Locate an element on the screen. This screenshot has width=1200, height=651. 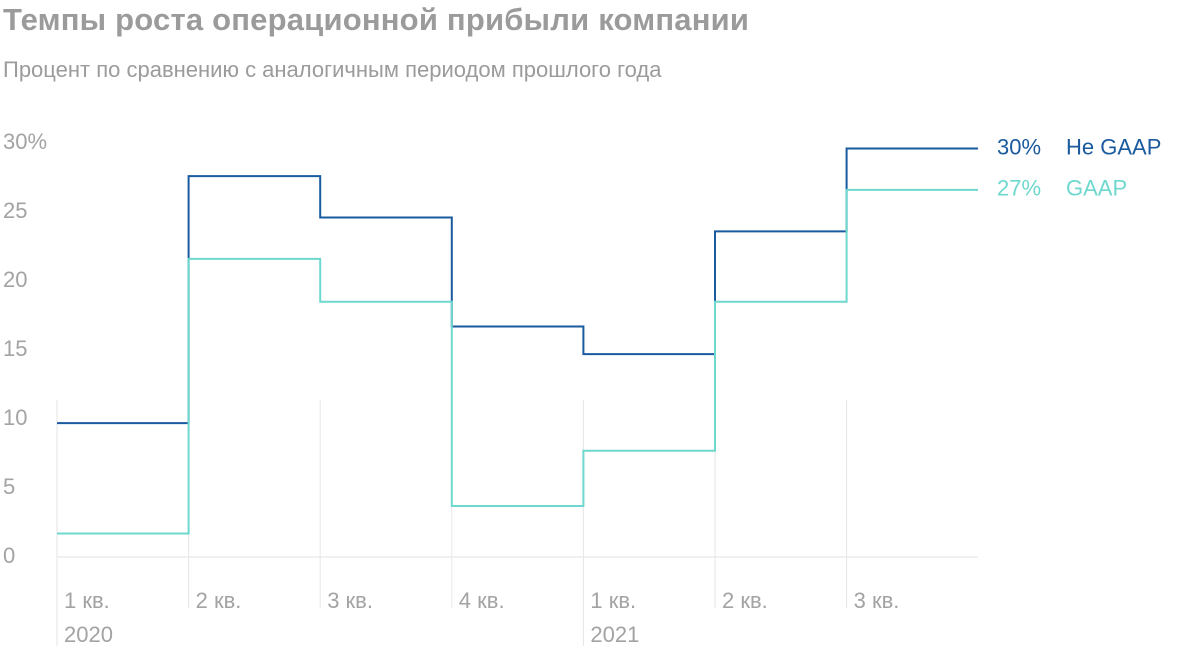
y-tick-label: 0 is located at coordinates (9, 555).